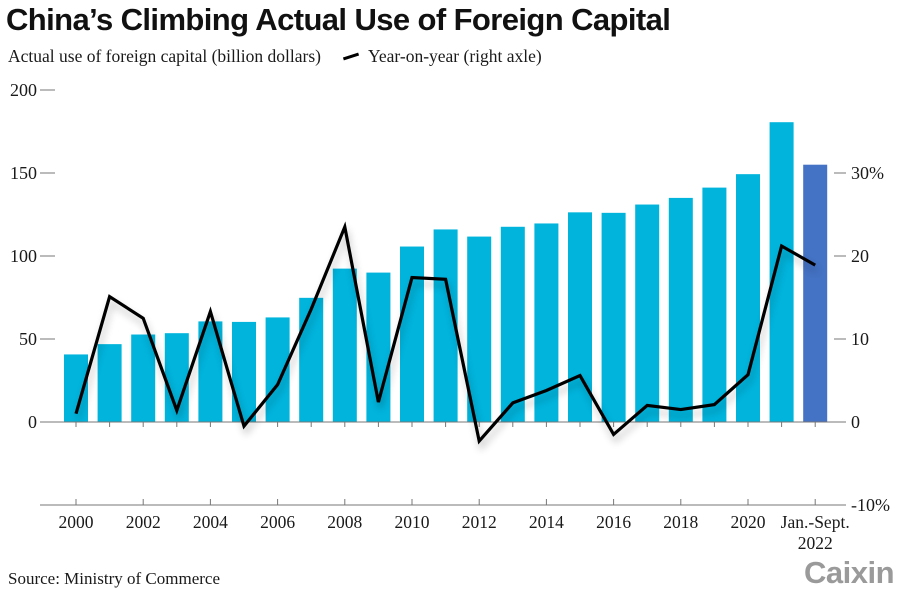 Image resolution: width=900 pixels, height=599 pixels. Describe the element at coordinates (210, 522) in the screenshot. I see `x-tick-label: 2004` at that location.